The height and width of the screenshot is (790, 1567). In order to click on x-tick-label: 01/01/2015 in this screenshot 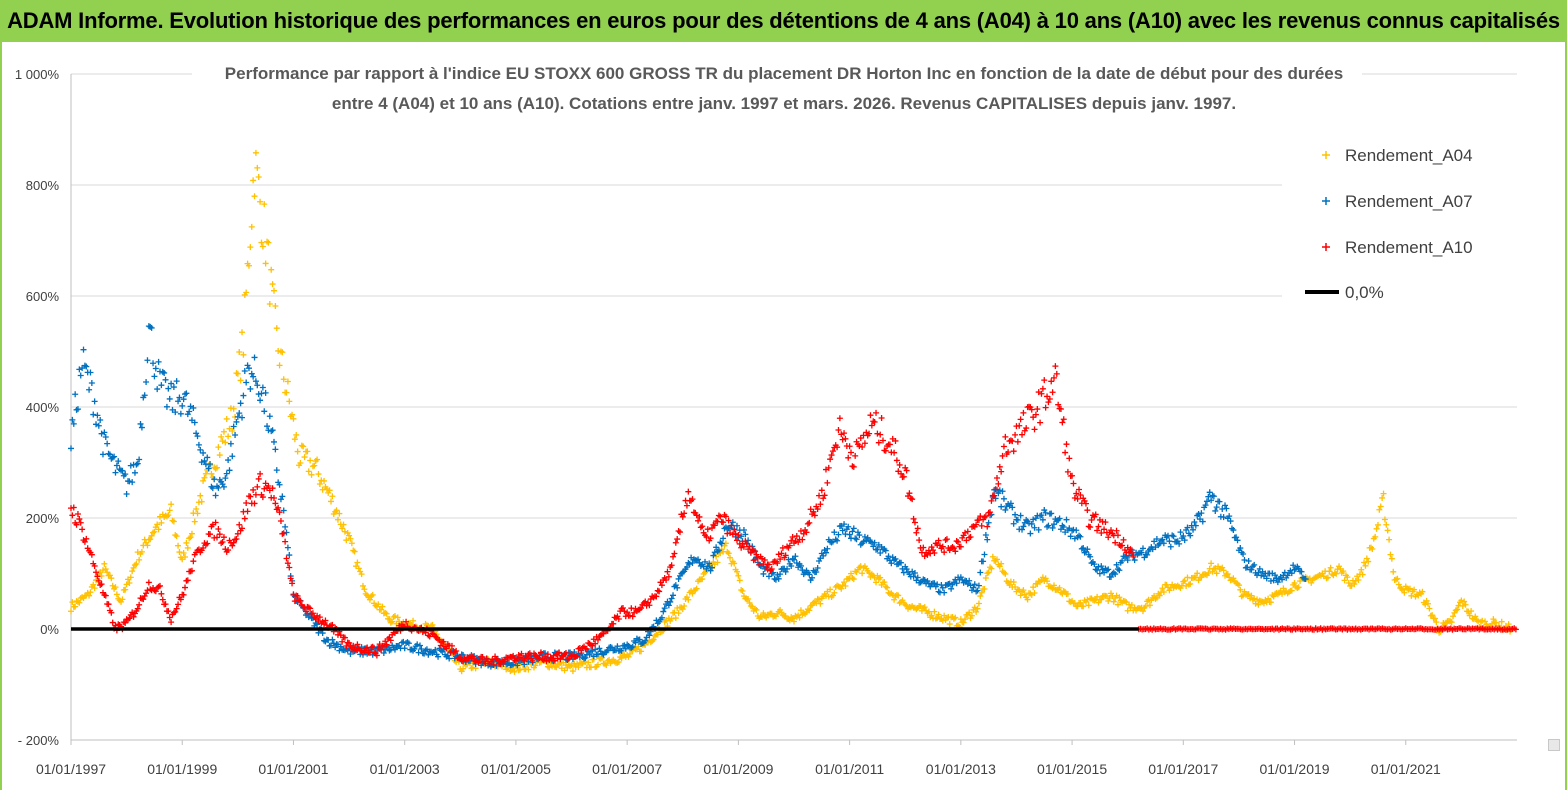, I will do `click(1072, 769)`.